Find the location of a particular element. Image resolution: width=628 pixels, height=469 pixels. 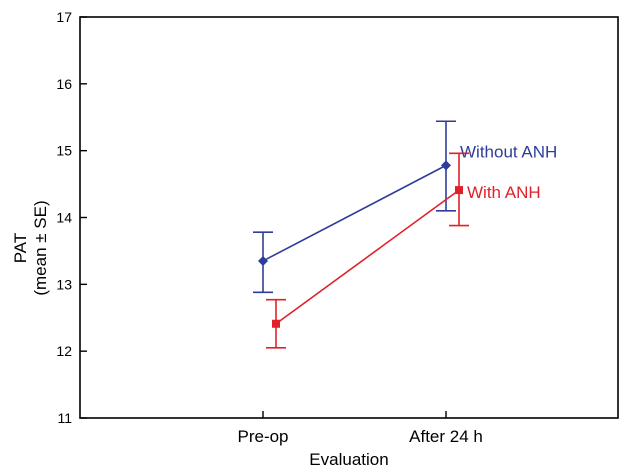

y-tick-label: 17 is located at coordinates (64, 17).